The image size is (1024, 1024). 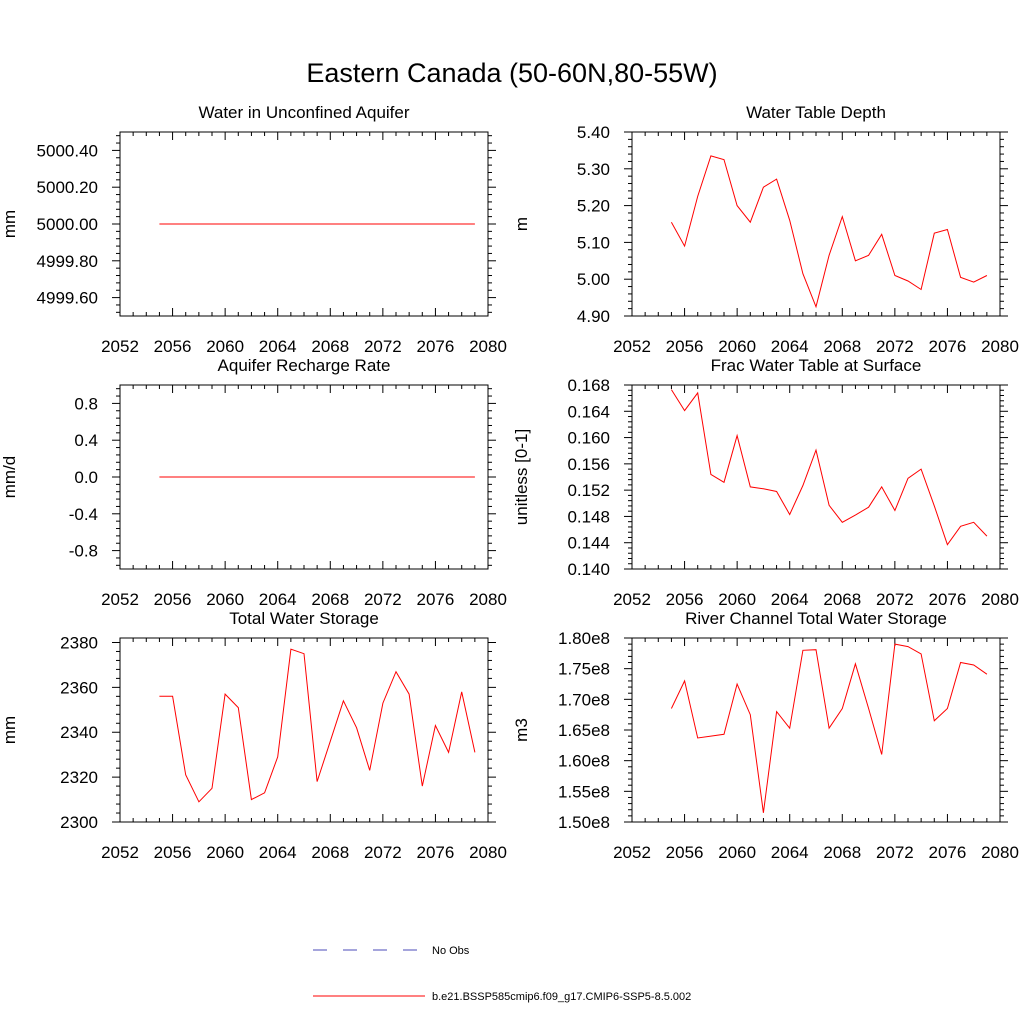 What do you see at coordinates (67, 150) in the screenshot?
I see `y-tick-label: 5000.40` at bounding box center [67, 150].